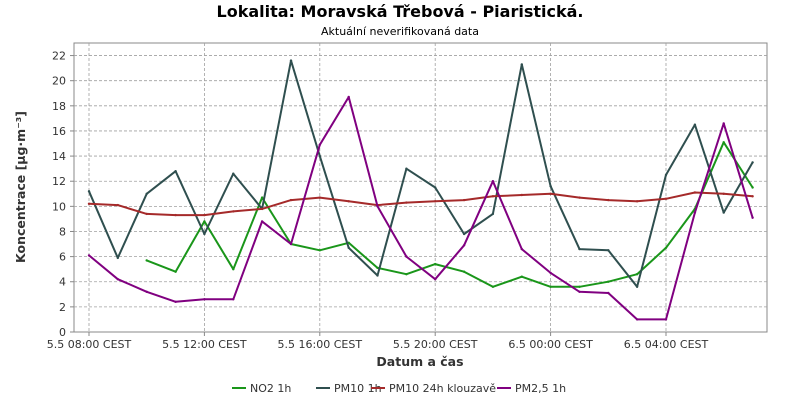  What do you see at coordinates (62, 231) in the screenshot?
I see `y-tick-label: 8` at bounding box center [62, 231].